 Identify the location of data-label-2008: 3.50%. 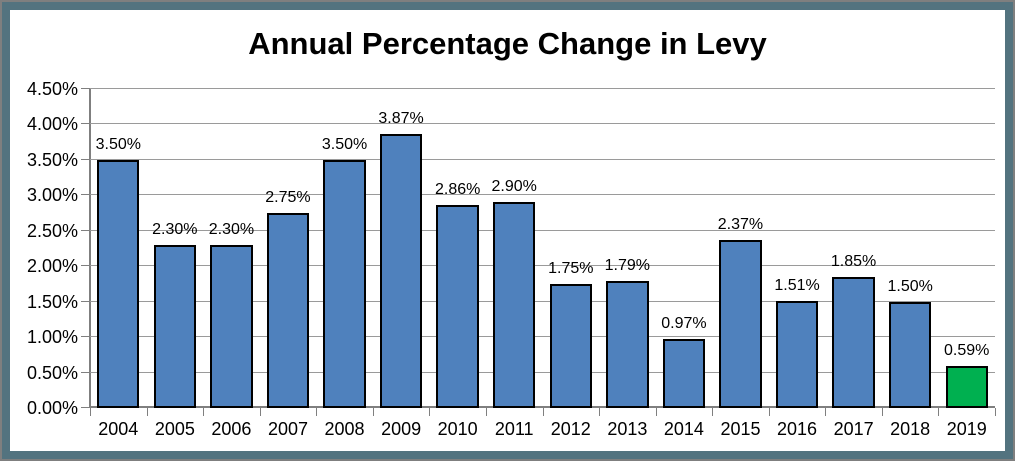
(344, 144).